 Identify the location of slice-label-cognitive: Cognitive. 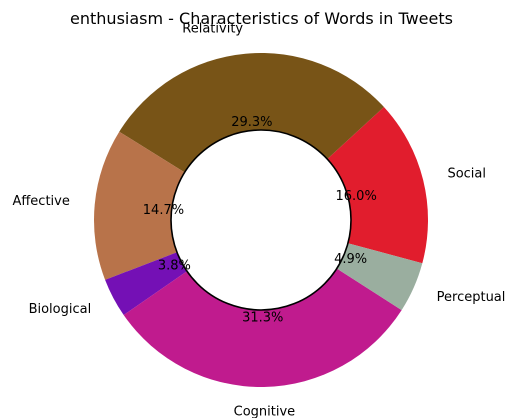
(265, 411).